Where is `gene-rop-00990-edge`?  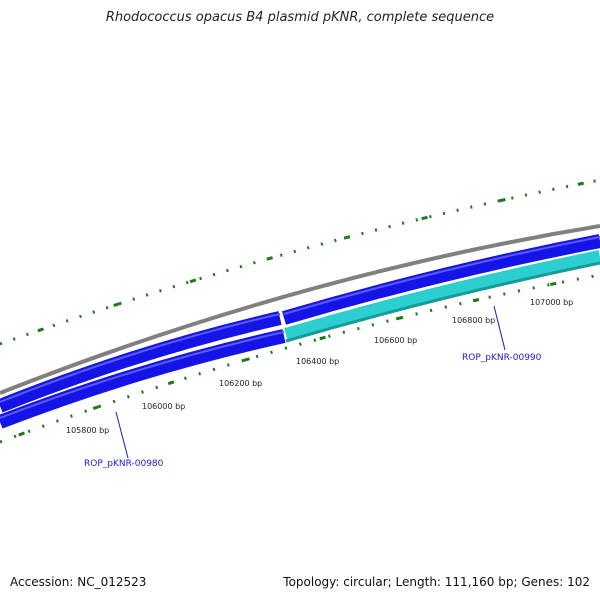 gene-rop-00990-edge is located at coordinates (442, 302).